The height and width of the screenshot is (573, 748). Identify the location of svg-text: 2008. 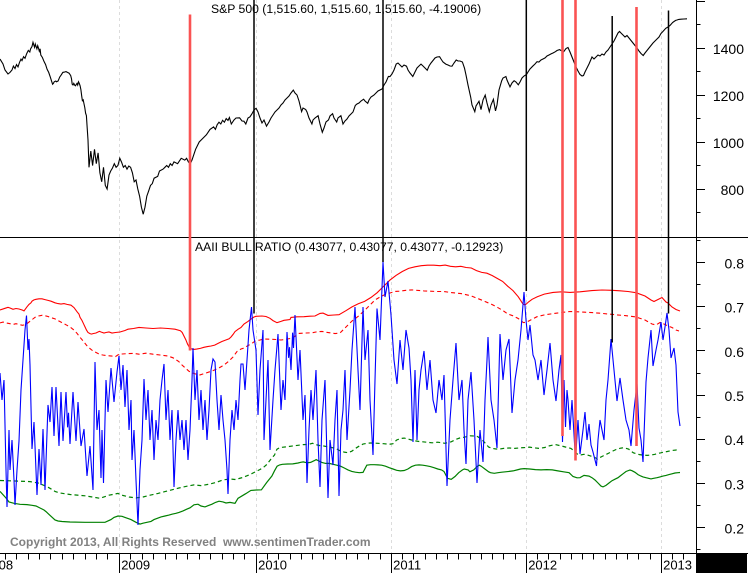
(6, 565).